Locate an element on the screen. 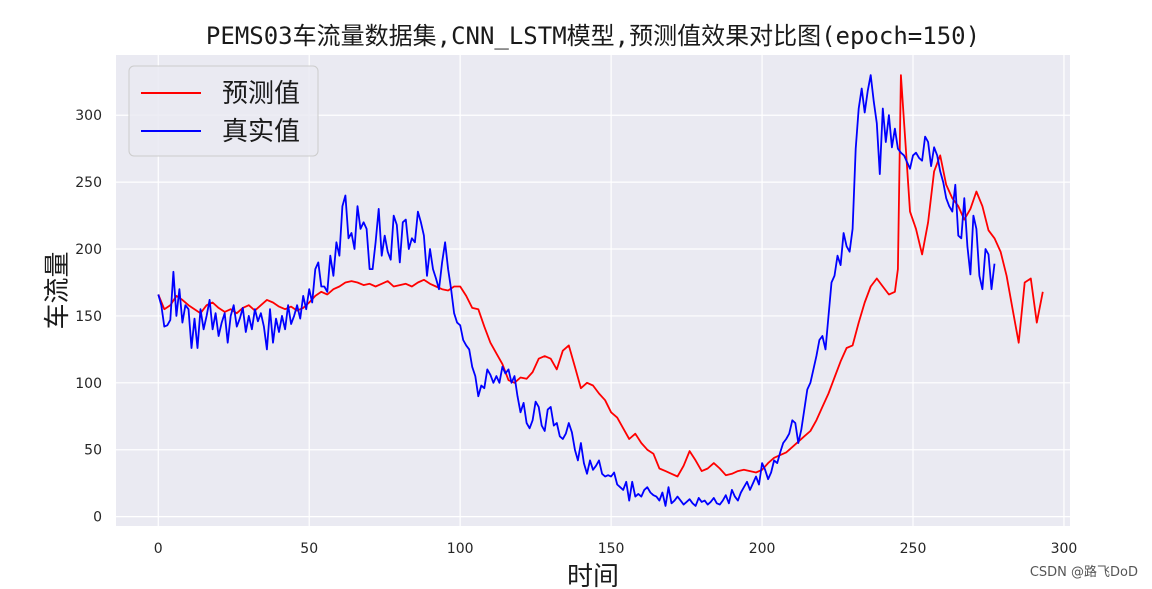  x-axis-label: 时间 is located at coordinates (593, 575).